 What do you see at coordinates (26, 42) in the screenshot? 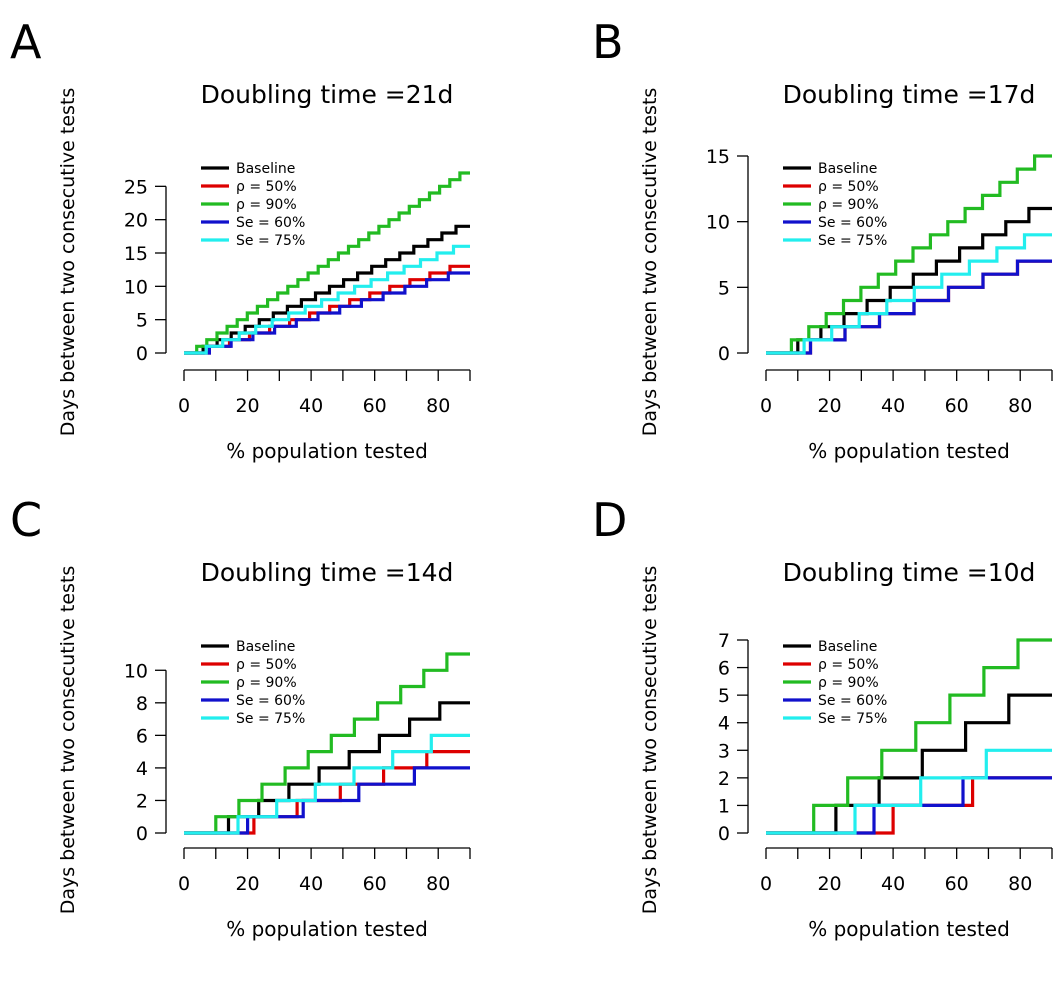
I see `panel-label: A` at bounding box center [26, 42].